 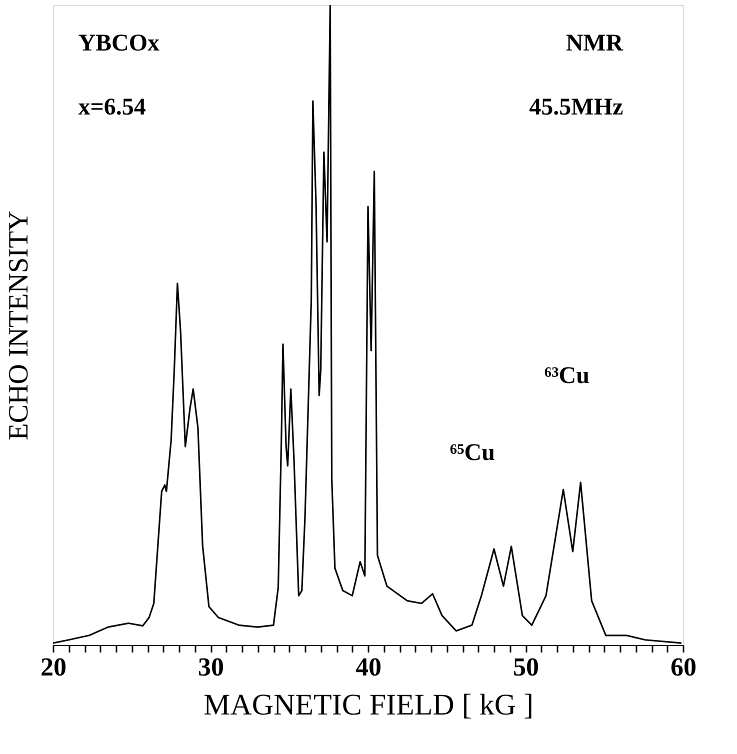 What do you see at coordinates (369, 667) in the screenshot?
I see `x-tick-label: 40` at bounding box center [369, 667].